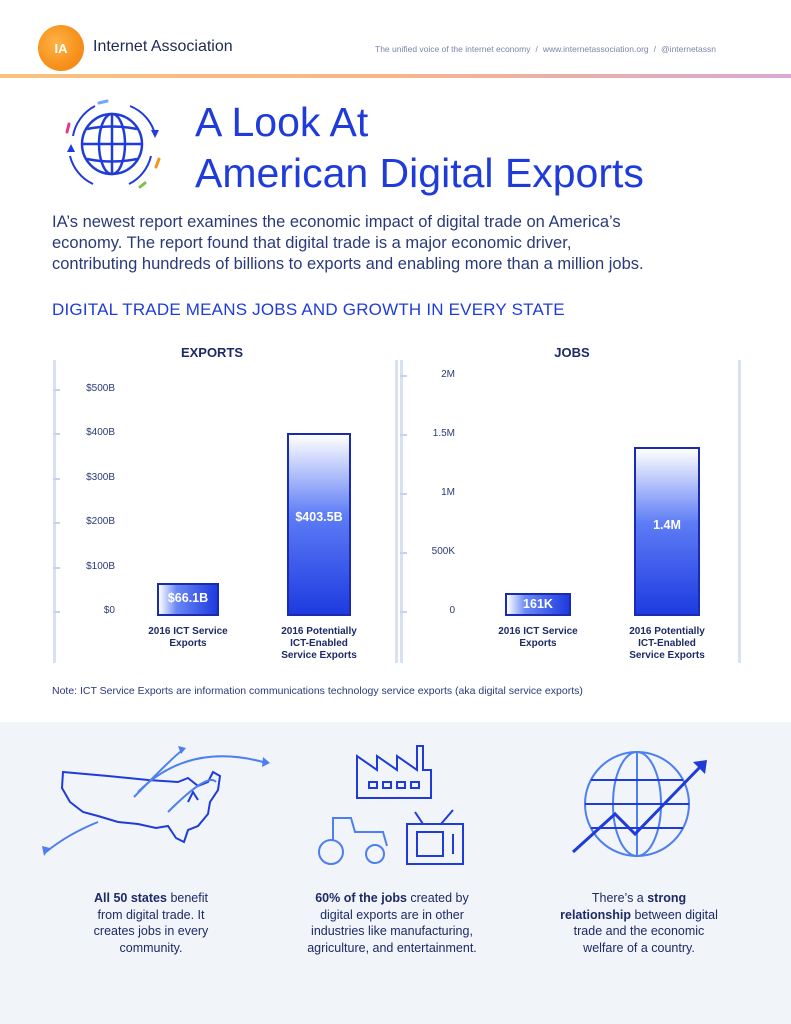  I want to click on y-tick-label: $300B, so click(100, 477).